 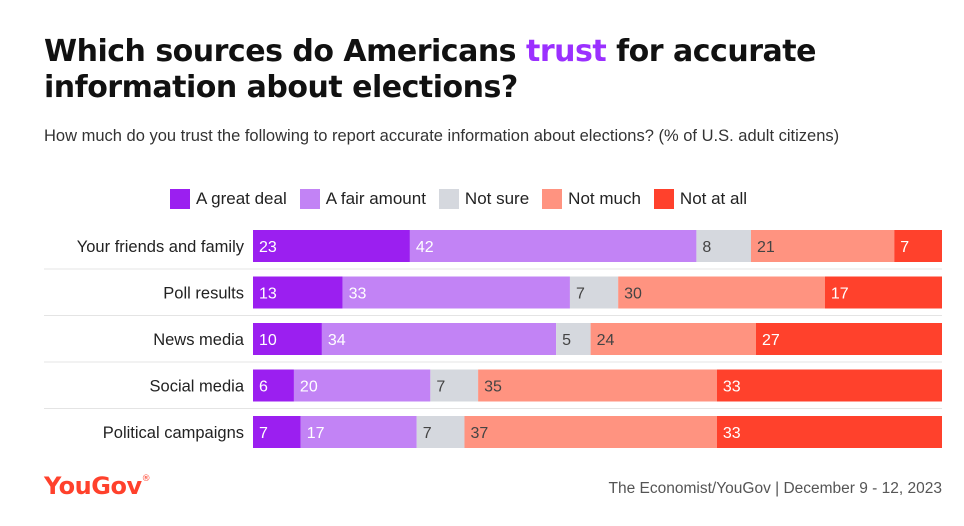 What do you see at coordinates (285, 51) in the screenshot?
I see `title-part-1: Which sources do Americans` at bounding box center [285, 51].